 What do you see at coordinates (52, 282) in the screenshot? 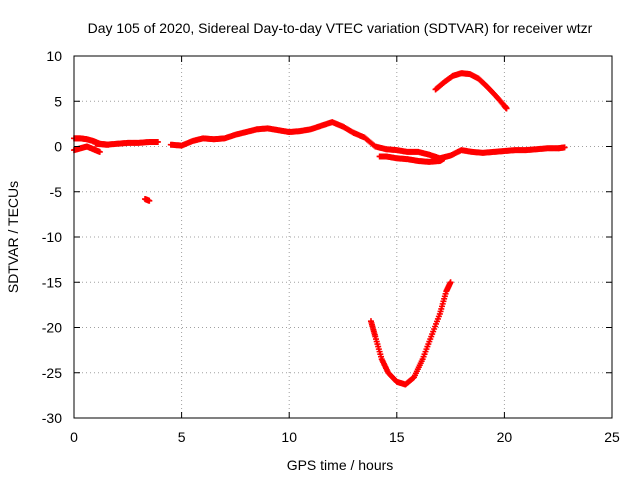
I see `y-tick-label: -15` at bounding box center [52, 282].